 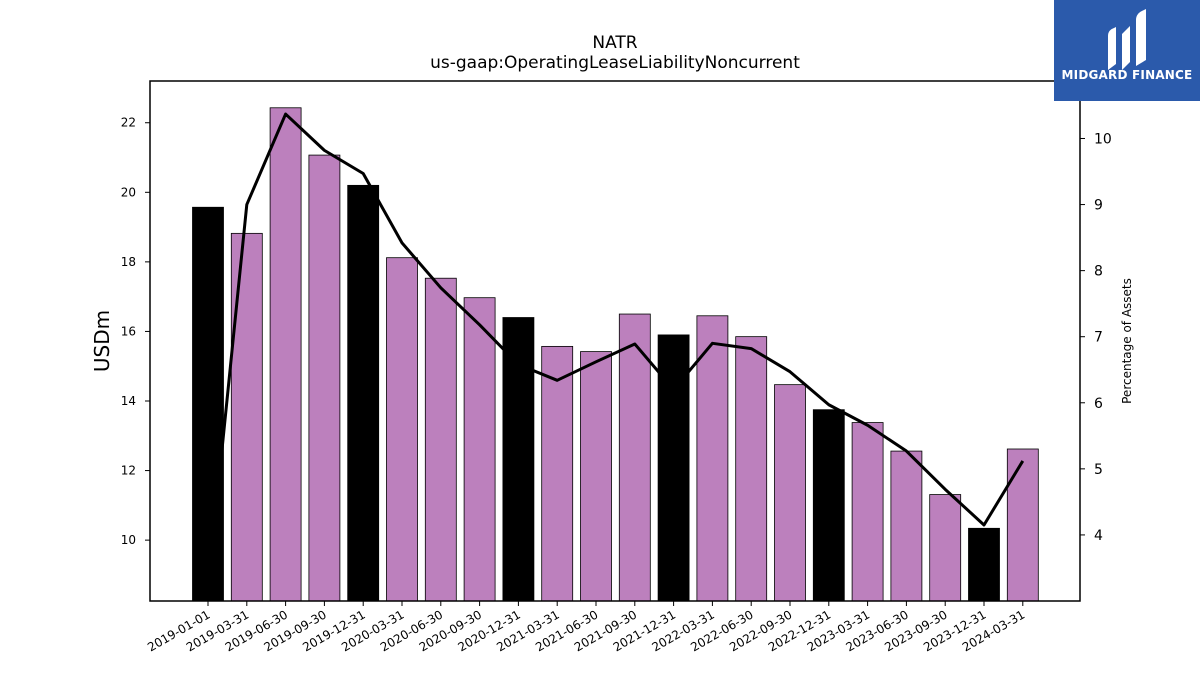 What do you see at coordinates (1103, 139) in the screenshot?
I see `y2-tick-label: 10` at bounding box center [1103, 139].